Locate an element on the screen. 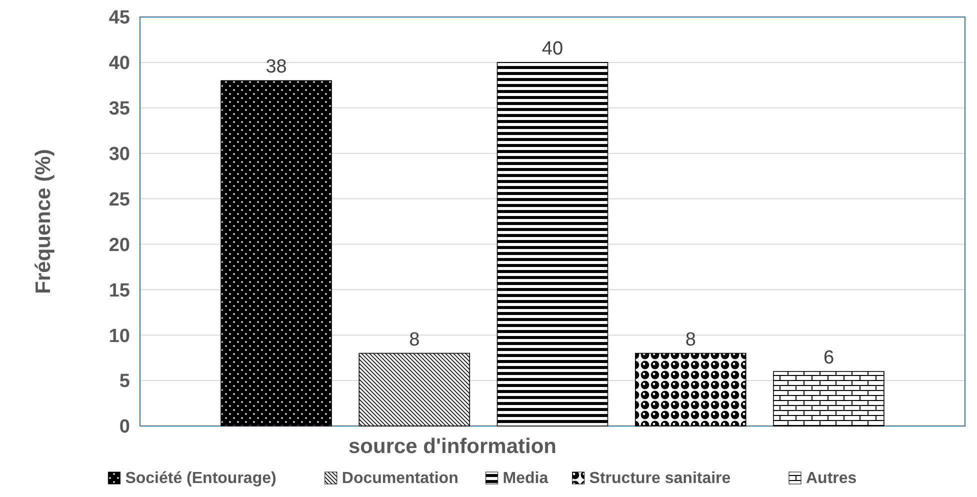  y-tick-label: 5 is located at coordinates (124, 381).